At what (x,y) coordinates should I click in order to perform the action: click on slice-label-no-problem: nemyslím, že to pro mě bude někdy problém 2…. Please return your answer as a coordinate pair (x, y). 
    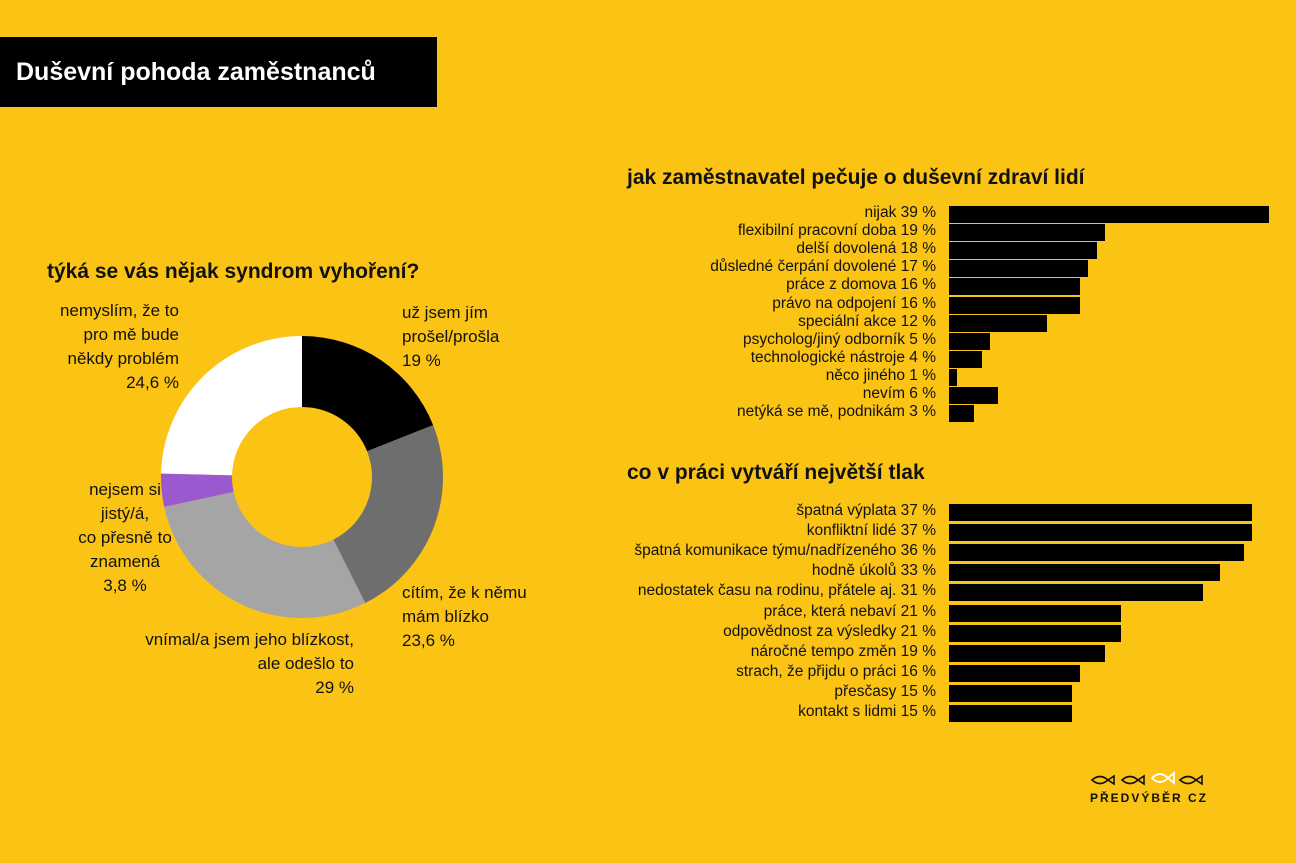
    Looking at the image, I should click on (119, 347).